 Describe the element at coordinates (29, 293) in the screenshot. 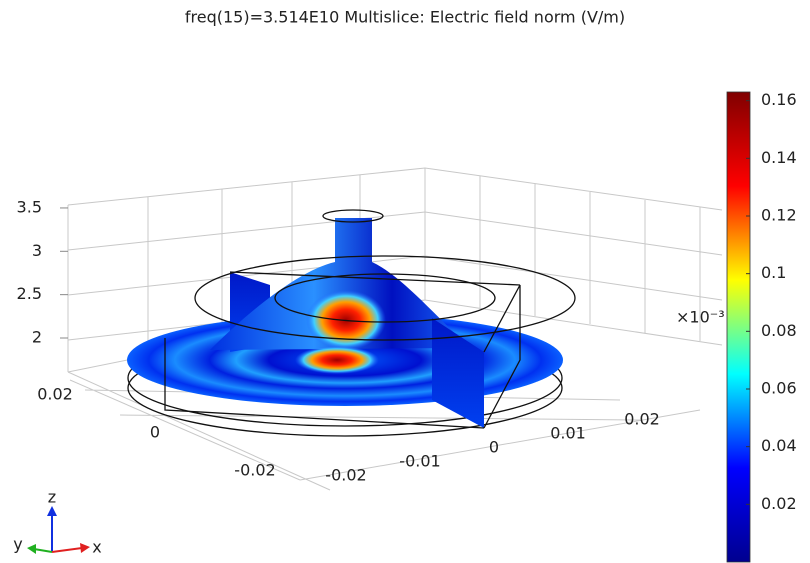

I see `z-tick-label: 2.5` at that location.